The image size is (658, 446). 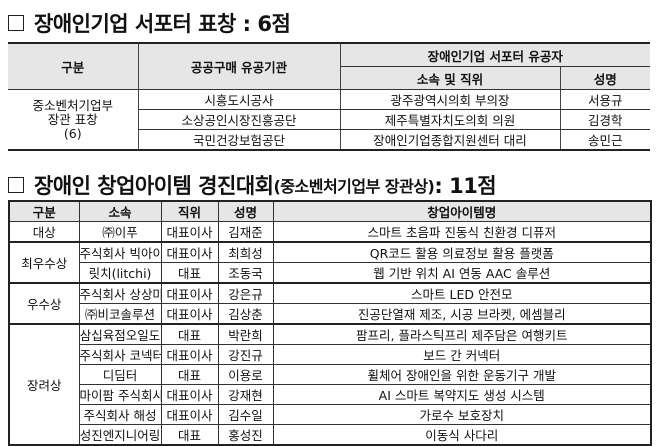 I want to click on table-row: 국민건강보험공단 장애인기업종합지원센터 대리 송민근, so click(x=329, y=140).